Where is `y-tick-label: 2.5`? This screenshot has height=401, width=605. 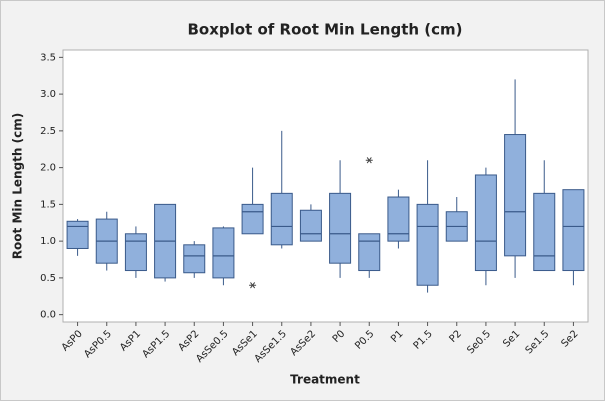
y-tick-label: 2.5 is located at coordinates (48, 131).